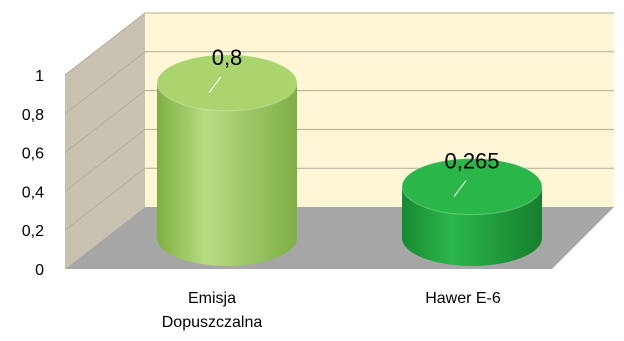 The width and height of the screenshot is (624, 341). I want to click on y-tick-label: 0,6, so click(33, 154).